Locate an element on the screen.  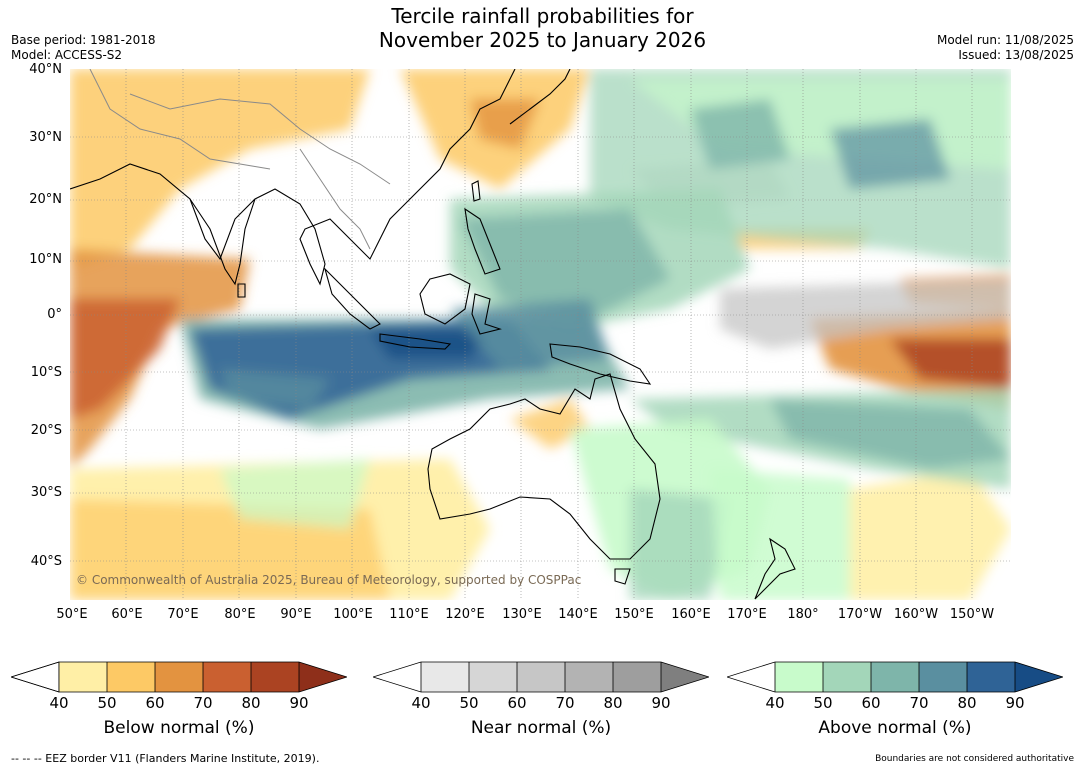
lat-label-10n: 10°N is located at coordinates (45, 259).